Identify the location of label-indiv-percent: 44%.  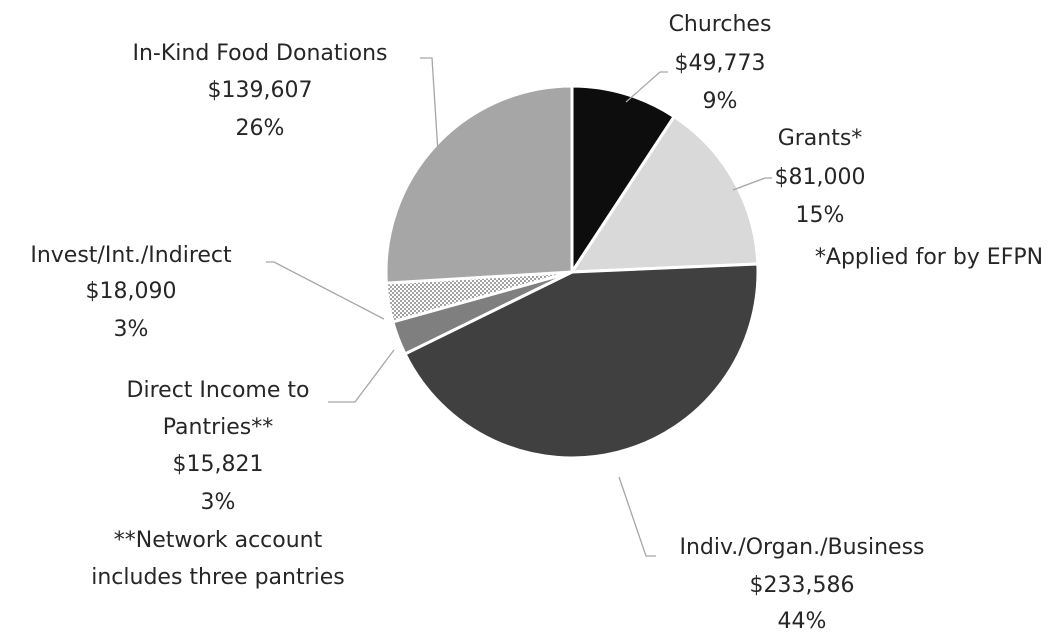
(802, 621).